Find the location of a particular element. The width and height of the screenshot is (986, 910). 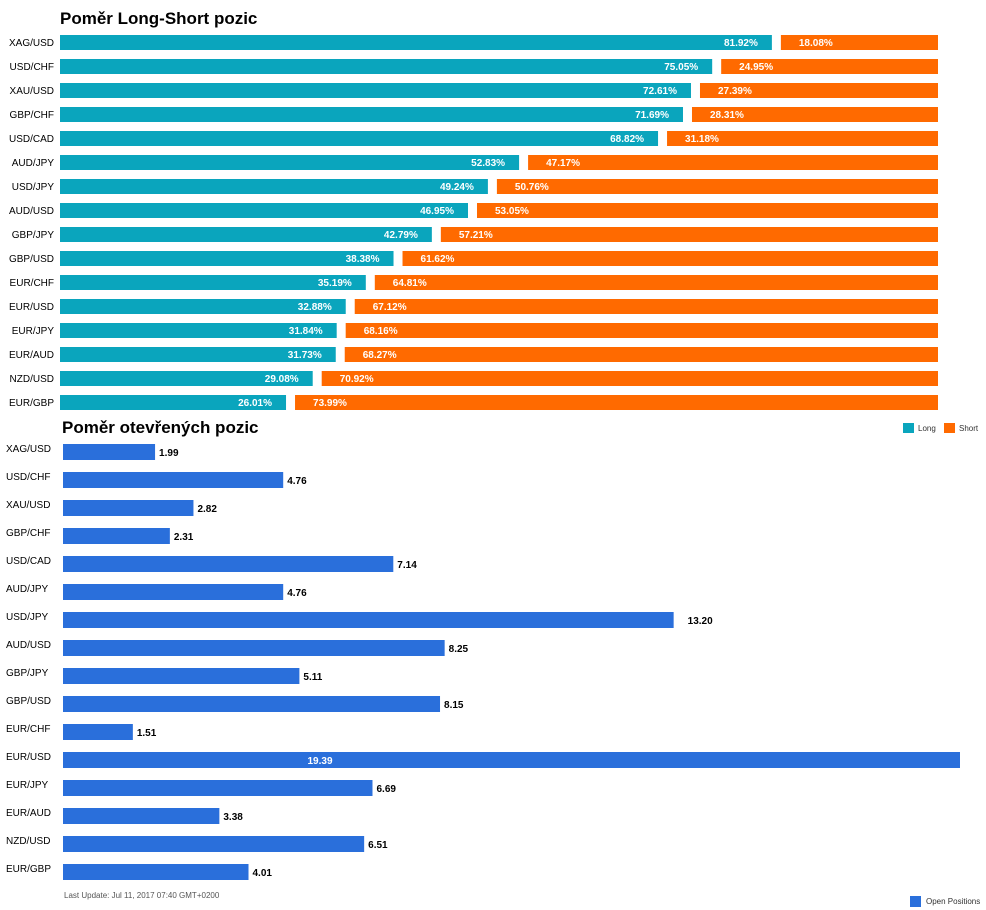

open-positions-value-label: 6.69 is located at coordinates (386, 789).